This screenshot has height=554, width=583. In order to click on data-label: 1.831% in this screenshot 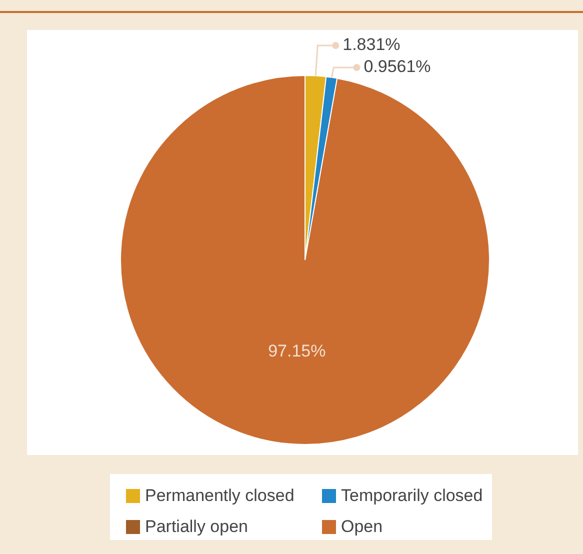, I will do `click(371, 44)`.